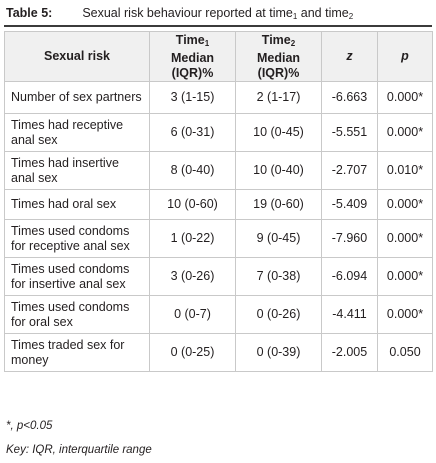 Image resolution: width=436 pixels, height=463 pixels. What do you see at coordinates (218, 26) in the screenshot?
I see `top-rule` at bounding box center [218, 26].